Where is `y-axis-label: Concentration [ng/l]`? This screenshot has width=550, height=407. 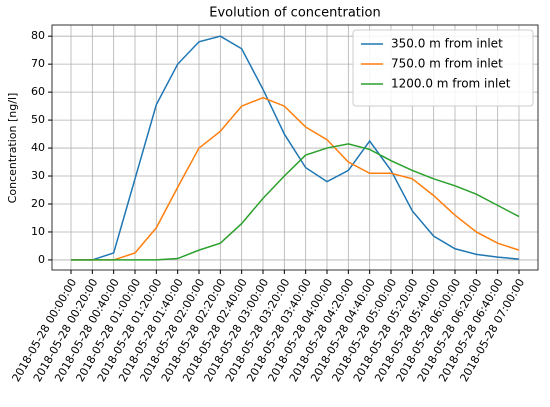 y-axis-label: Concentration [ng/l] is located at coordinates (12, 148).